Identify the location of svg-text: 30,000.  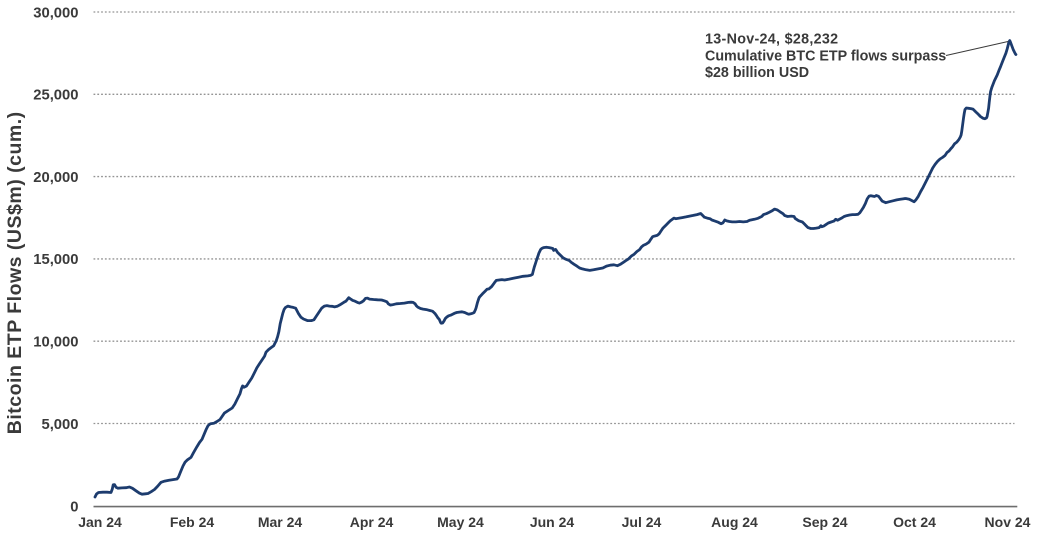
(55, 13).